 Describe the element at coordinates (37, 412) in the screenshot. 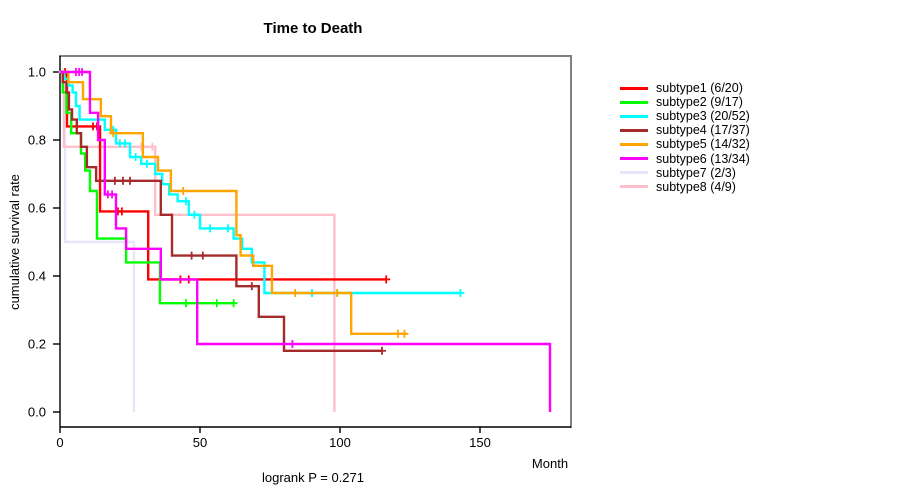

I see `y-tick-label: 0.0` at that location.